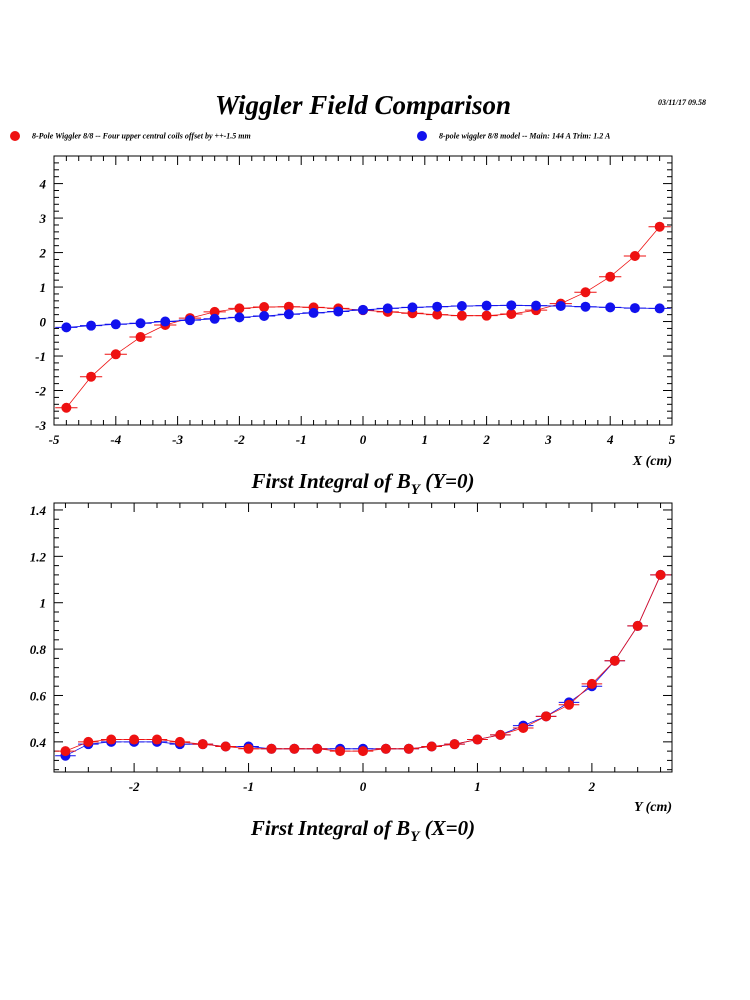  I want to click on page-title: Wiggler Field Comparison, so click(363, 105).